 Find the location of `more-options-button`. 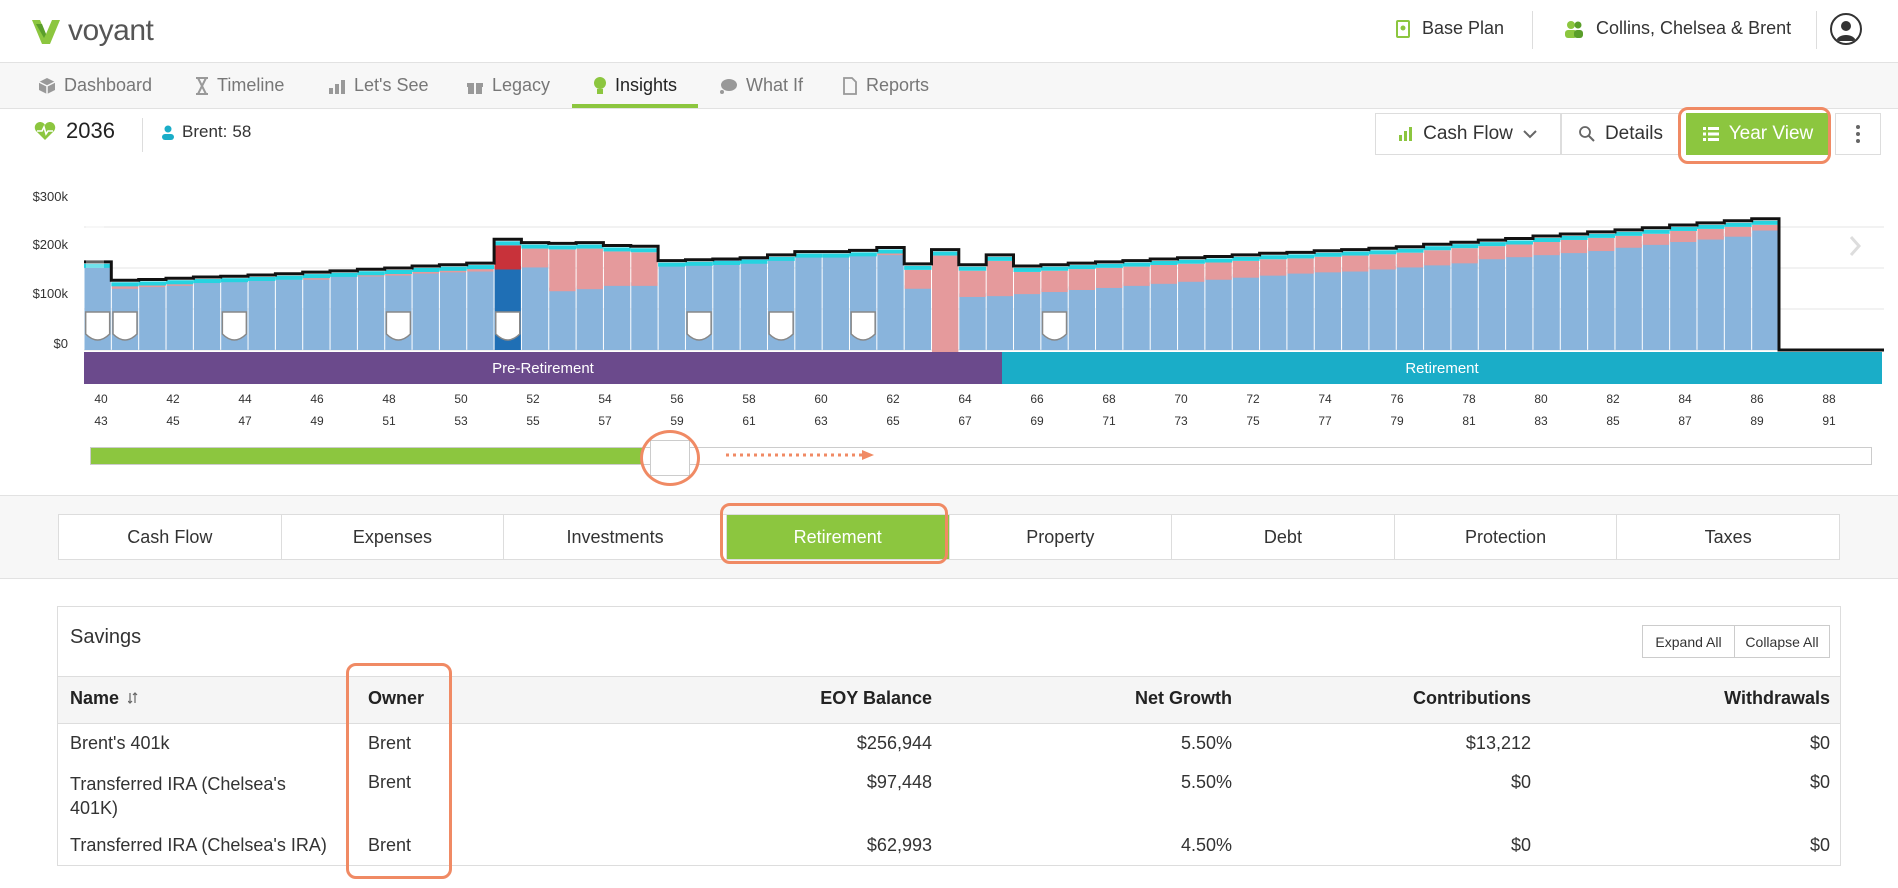

more-options-button is located at coordinates (1858, 134).